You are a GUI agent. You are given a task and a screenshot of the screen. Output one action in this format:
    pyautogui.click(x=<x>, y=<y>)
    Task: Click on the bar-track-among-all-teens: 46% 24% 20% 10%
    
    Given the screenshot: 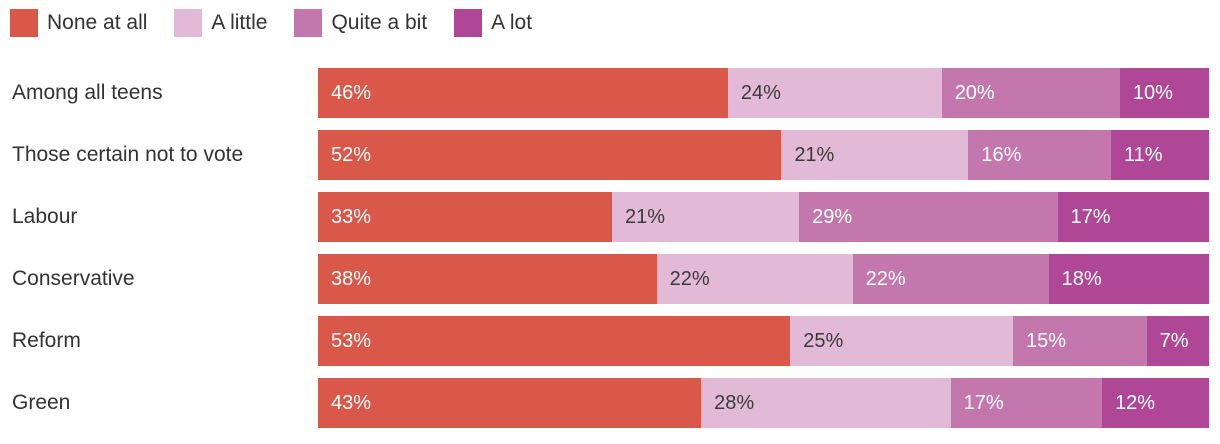 What is the action you would take?
    pyautogui.click(x=763, y=93)
    